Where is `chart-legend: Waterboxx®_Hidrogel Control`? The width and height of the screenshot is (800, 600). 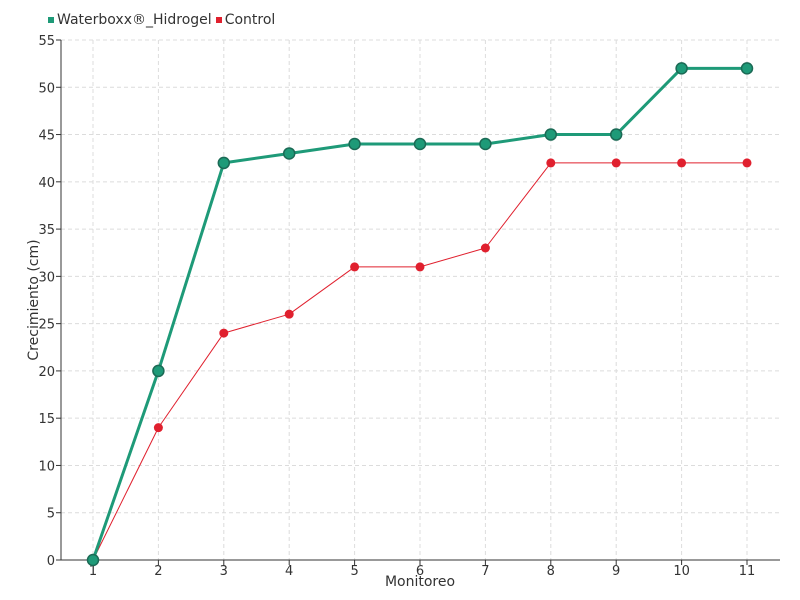 chart-legend: Waterboxx®_Hidrogel Control is located at coordinates (163, 20).